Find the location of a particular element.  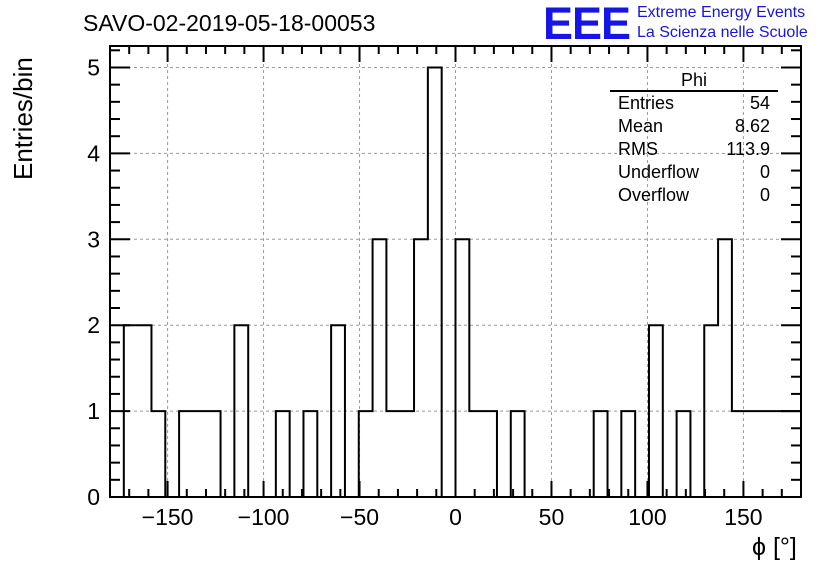

stats-row-mean: Mean 8.62 is located at coordinates (694, 126).